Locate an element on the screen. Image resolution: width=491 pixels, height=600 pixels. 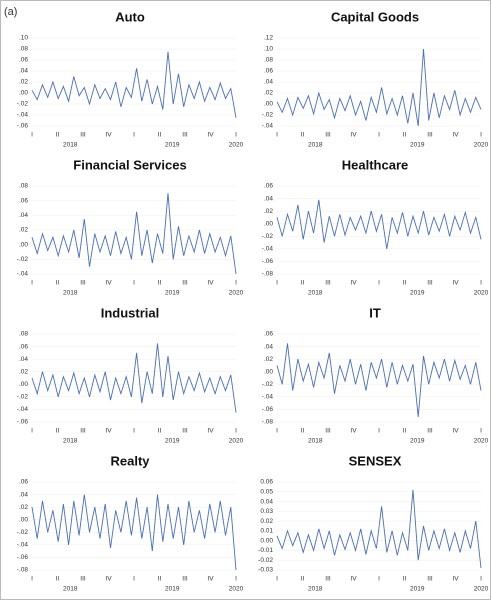
y-tick-label: 0.00 is located at coordinates (266, 540).